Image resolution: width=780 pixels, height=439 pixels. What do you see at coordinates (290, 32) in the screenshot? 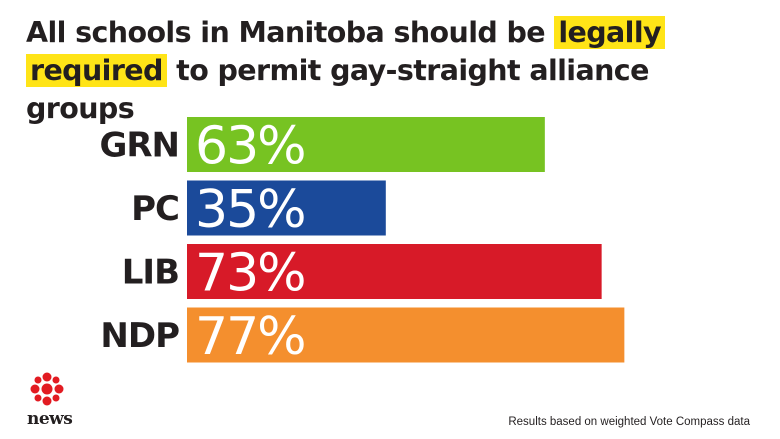
I see `title-text: All schools in Manitoba should be` at bounding box center [290, 32].